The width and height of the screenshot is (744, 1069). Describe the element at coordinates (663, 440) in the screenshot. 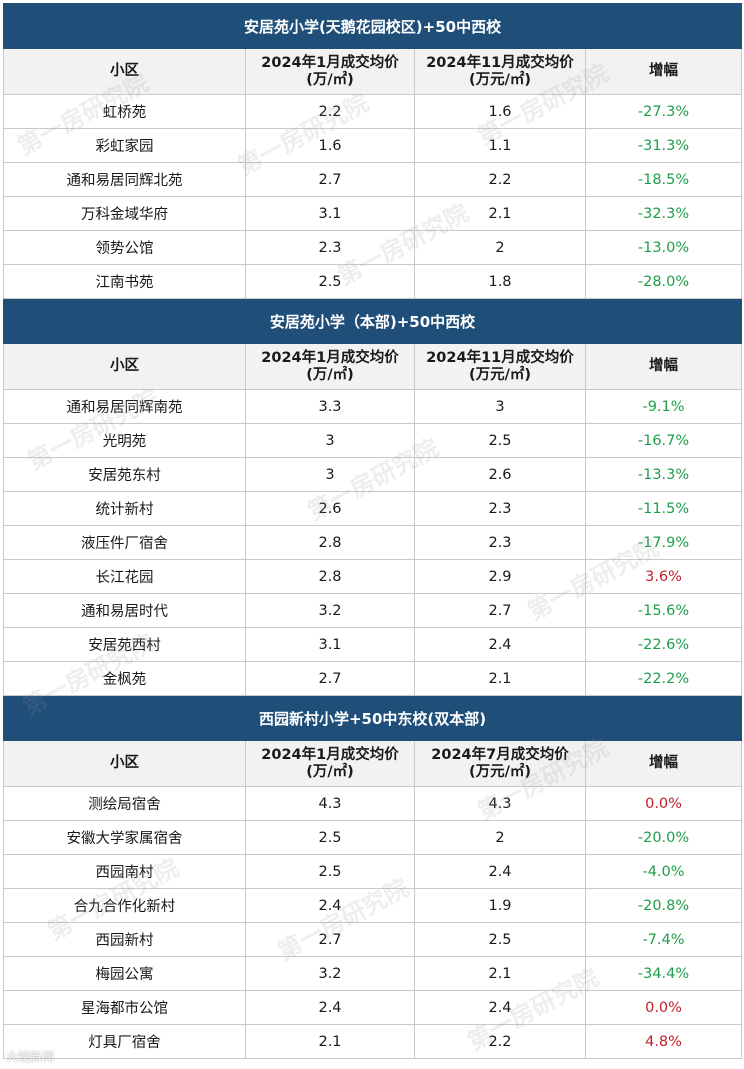

I see `price-change: -16.7%` at that location.